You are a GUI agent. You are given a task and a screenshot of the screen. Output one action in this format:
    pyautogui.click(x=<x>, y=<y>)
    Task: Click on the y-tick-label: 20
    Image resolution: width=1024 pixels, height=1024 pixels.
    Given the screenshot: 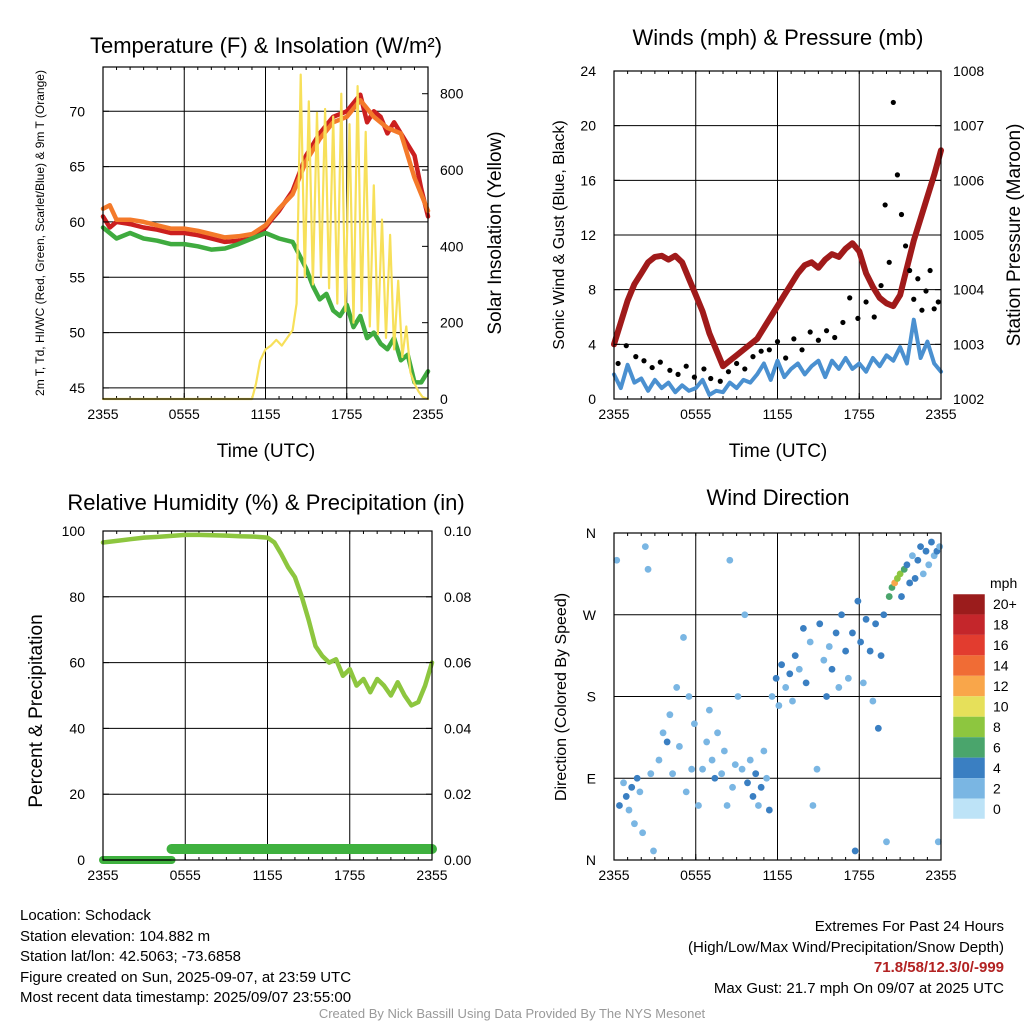 What is the action you would take?
    pyautogui.click(x=77, y=794)
    